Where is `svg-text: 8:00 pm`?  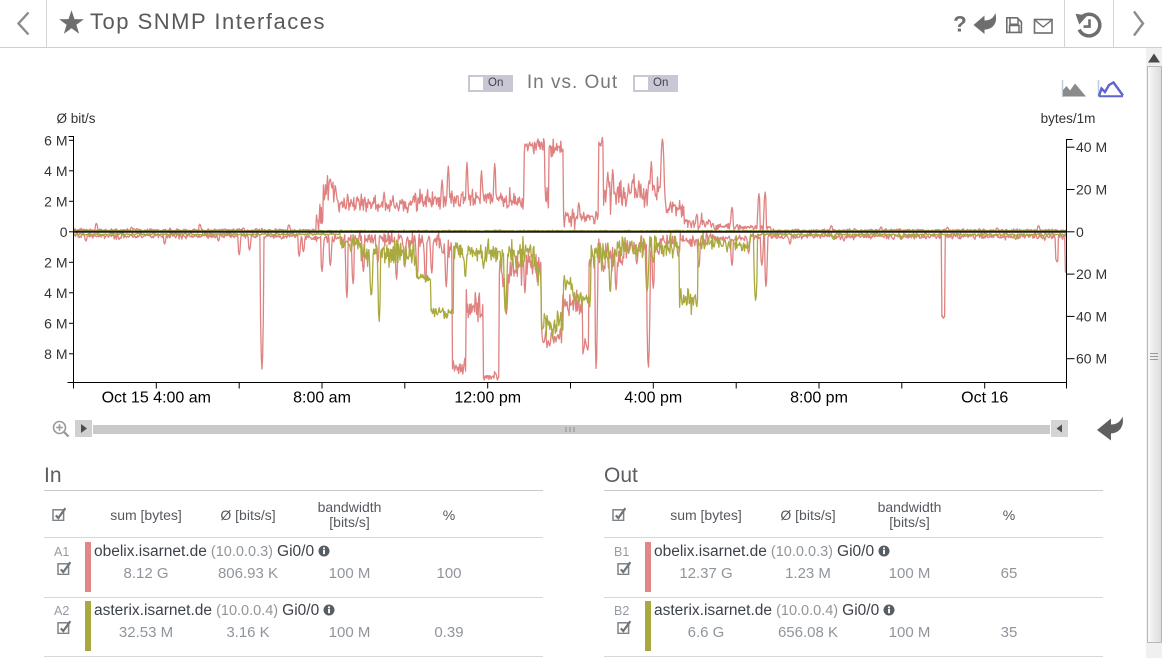
svg-text: 8:00 pm is located at coordinates (819, 398).